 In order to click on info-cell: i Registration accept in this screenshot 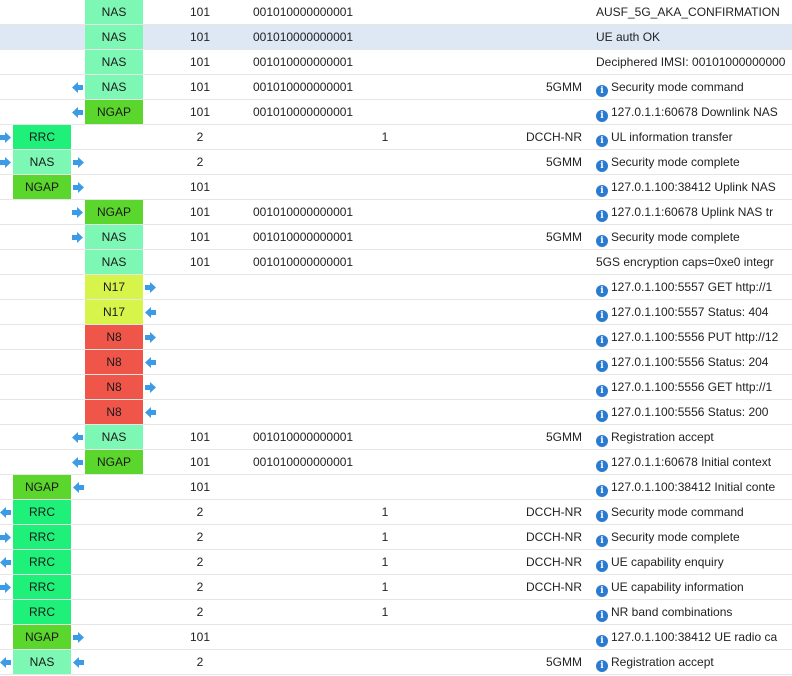, I will do `click(694, 662)`.